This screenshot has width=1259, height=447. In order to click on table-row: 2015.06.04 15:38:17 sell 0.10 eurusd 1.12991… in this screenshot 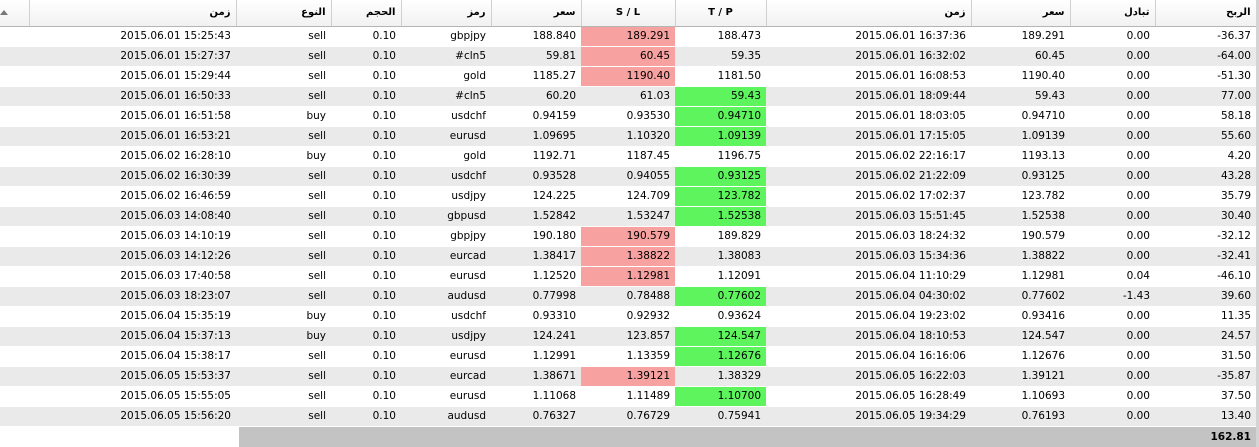, I will do `click(628, 356)`.